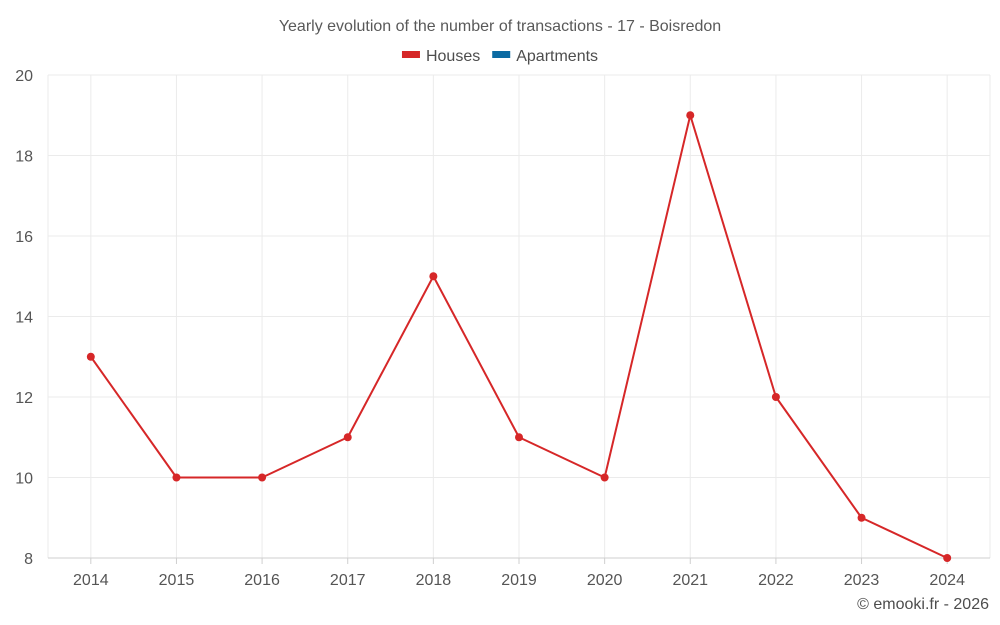  Describe the element at coordinates (28, 559) in the screenshot. I see `y-tick-label: 8` at that location.